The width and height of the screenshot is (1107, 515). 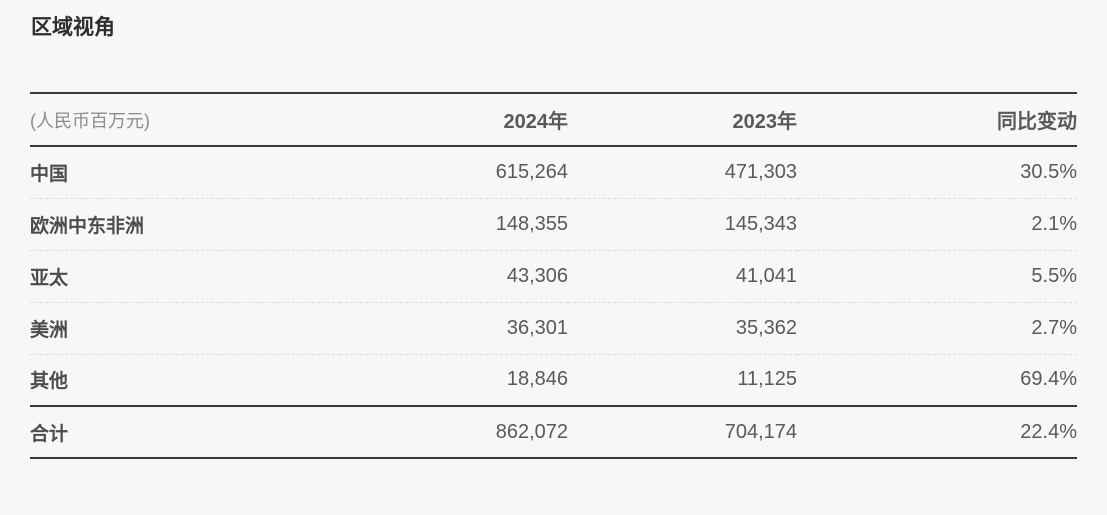 I want to click on total-2024: 862,072, so click(x=531, y=431).